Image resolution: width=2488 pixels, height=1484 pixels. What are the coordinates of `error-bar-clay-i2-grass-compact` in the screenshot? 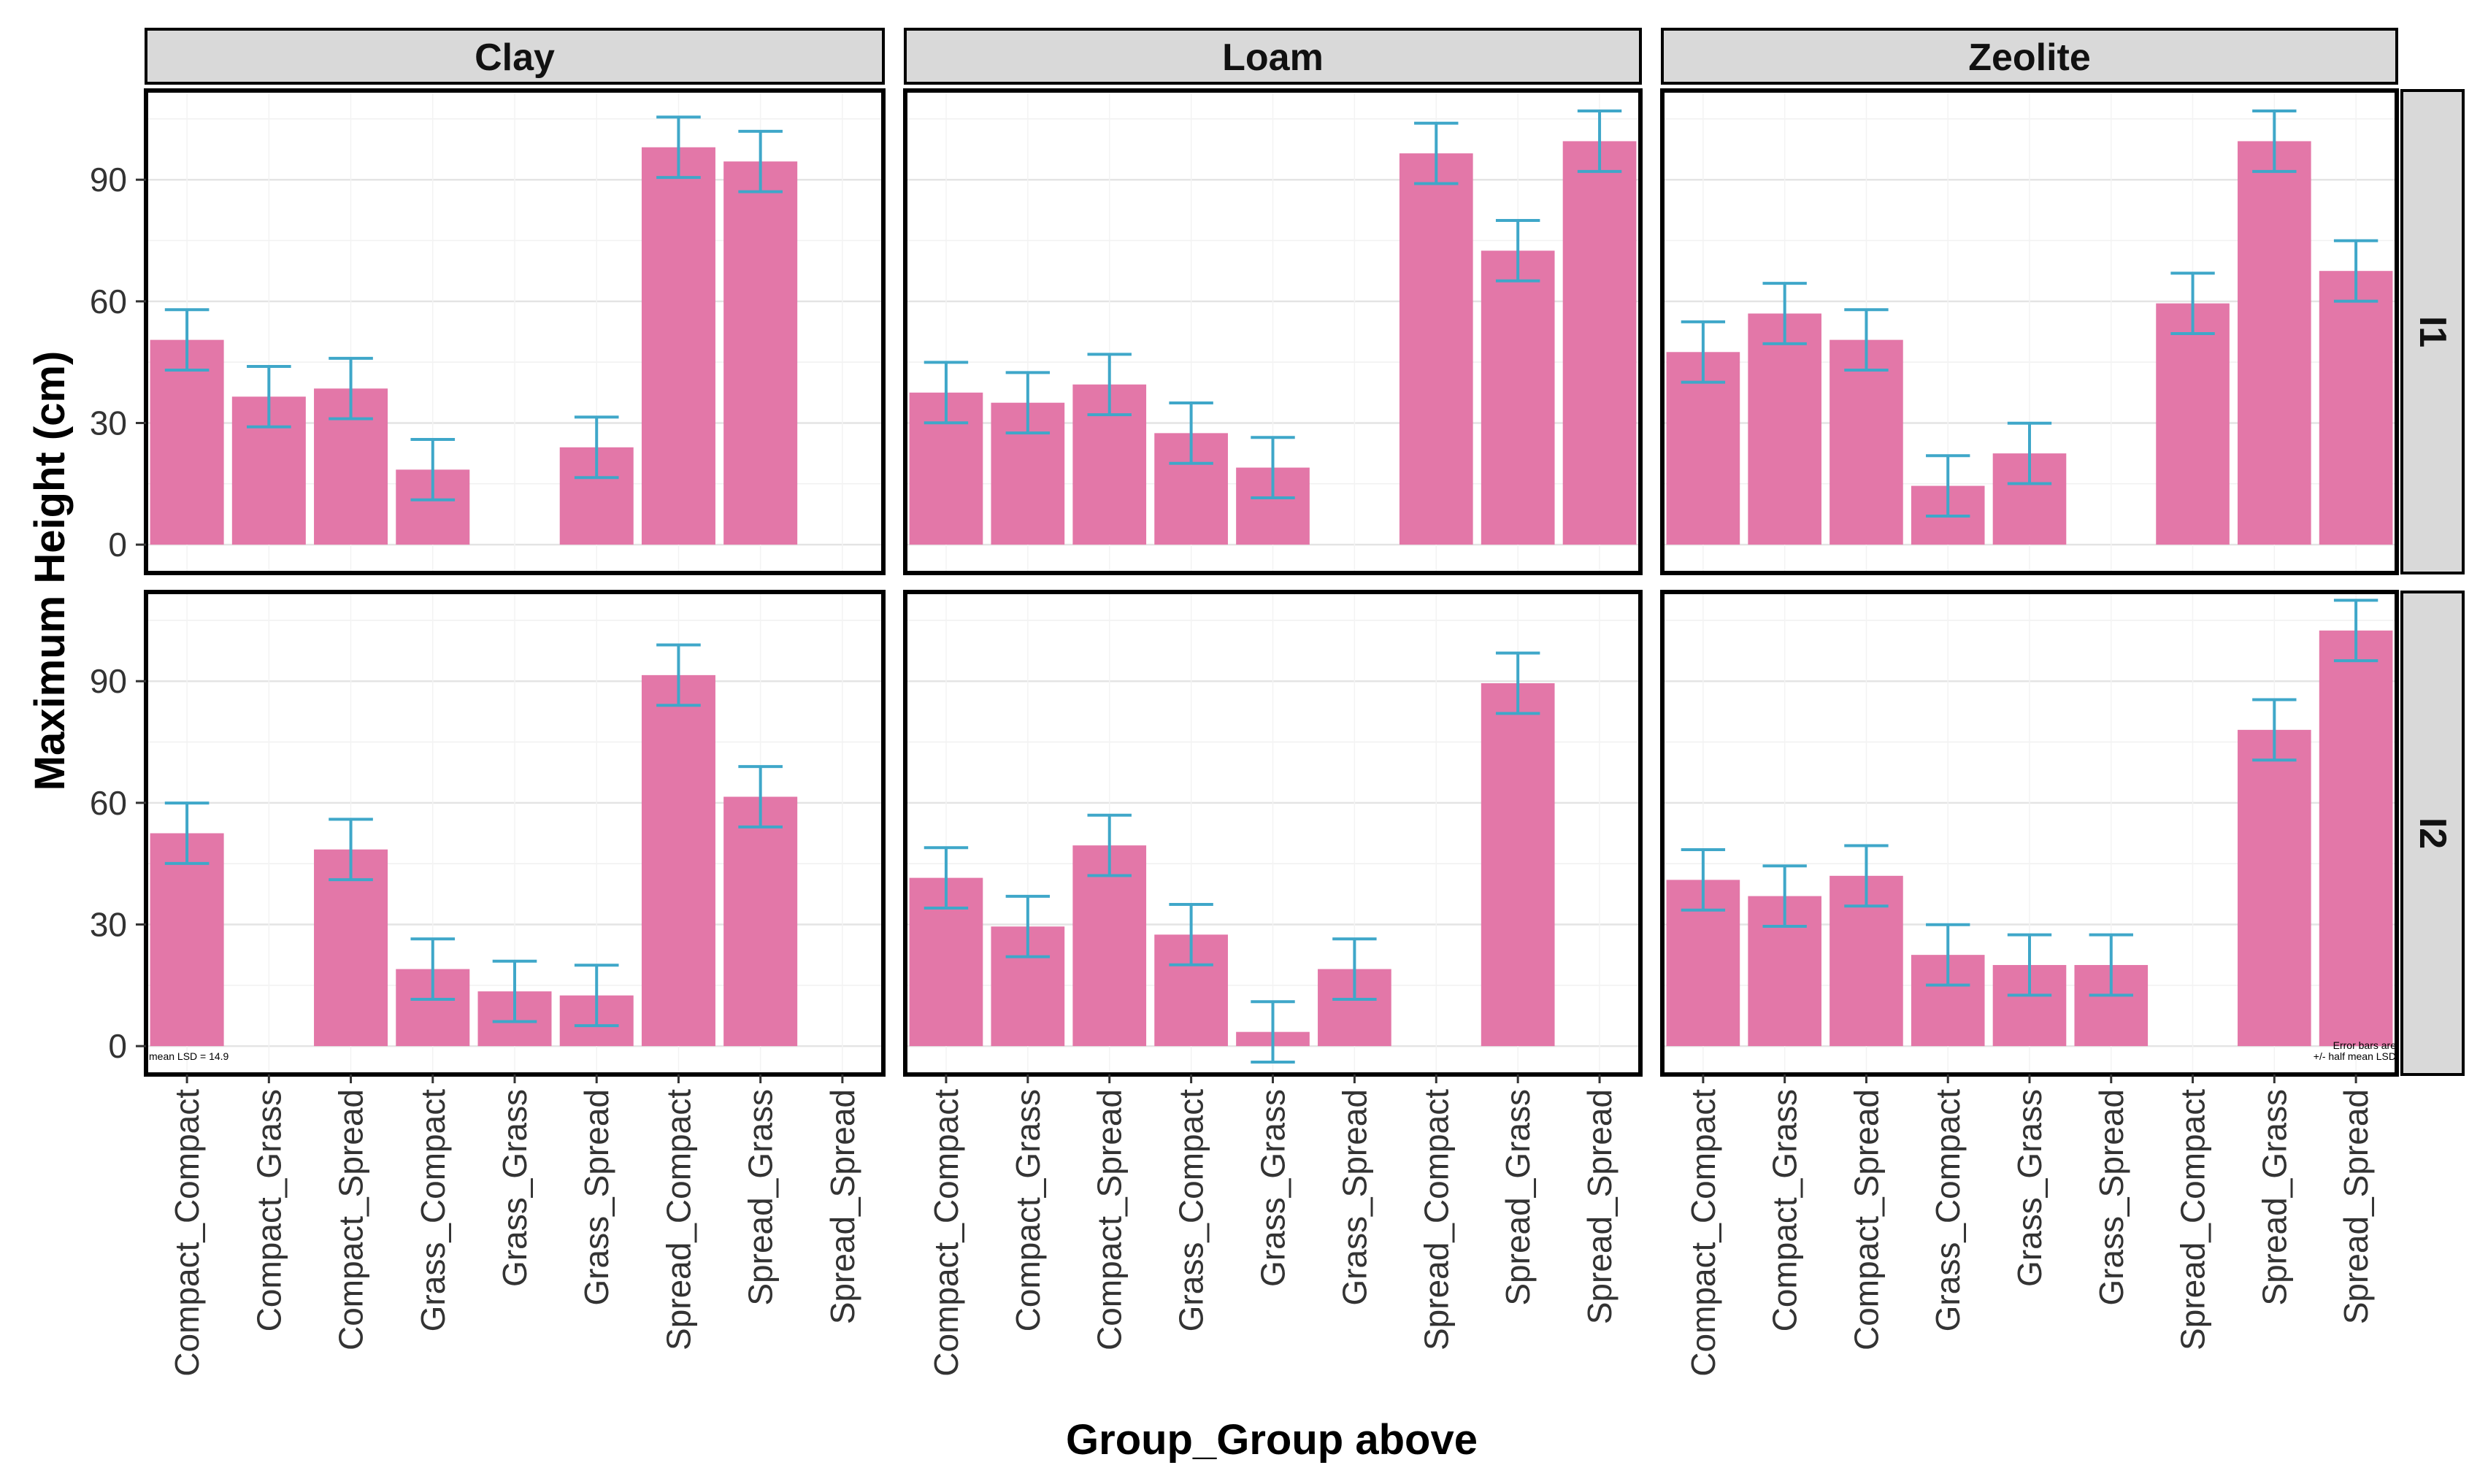 It's located at (433, 969).